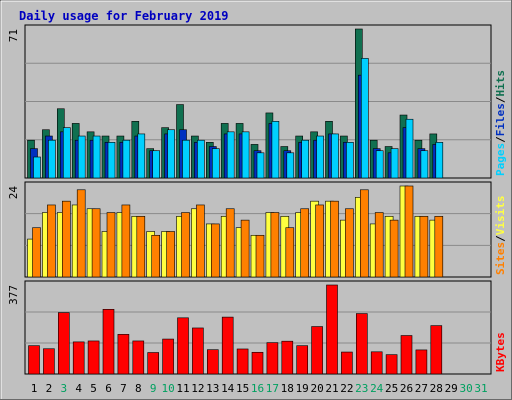  Describe the element at coordinates (500, 99) in the screenshot. I see `legend-item-sep2: /` at that location.